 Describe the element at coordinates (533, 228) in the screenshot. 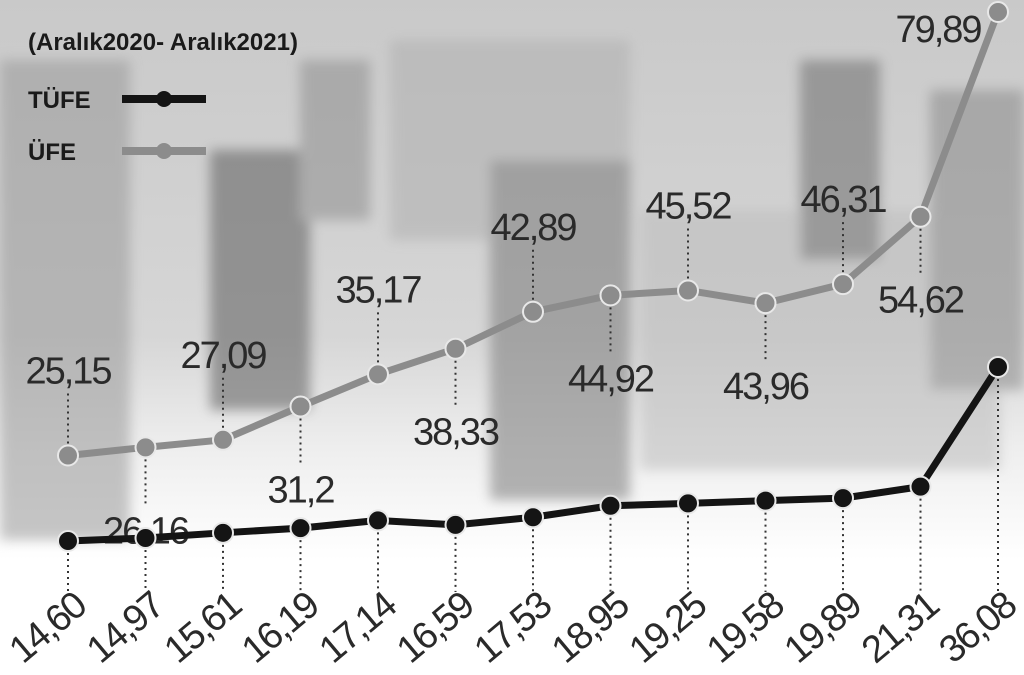

I see `data-label: 42,89` at that location.